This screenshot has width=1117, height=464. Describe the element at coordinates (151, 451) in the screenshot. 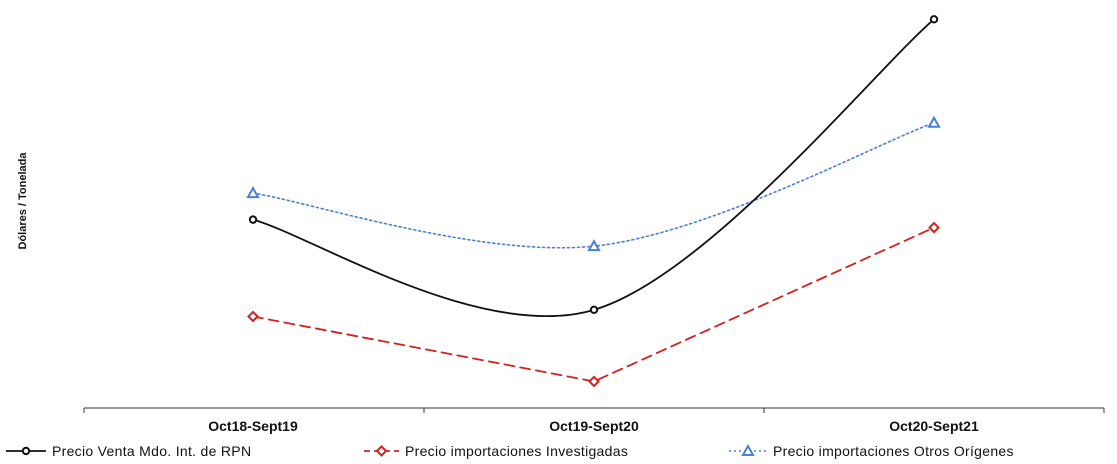

I see `legend-label-1: Precio Venta Mdo. Int. de RPN` at that location.